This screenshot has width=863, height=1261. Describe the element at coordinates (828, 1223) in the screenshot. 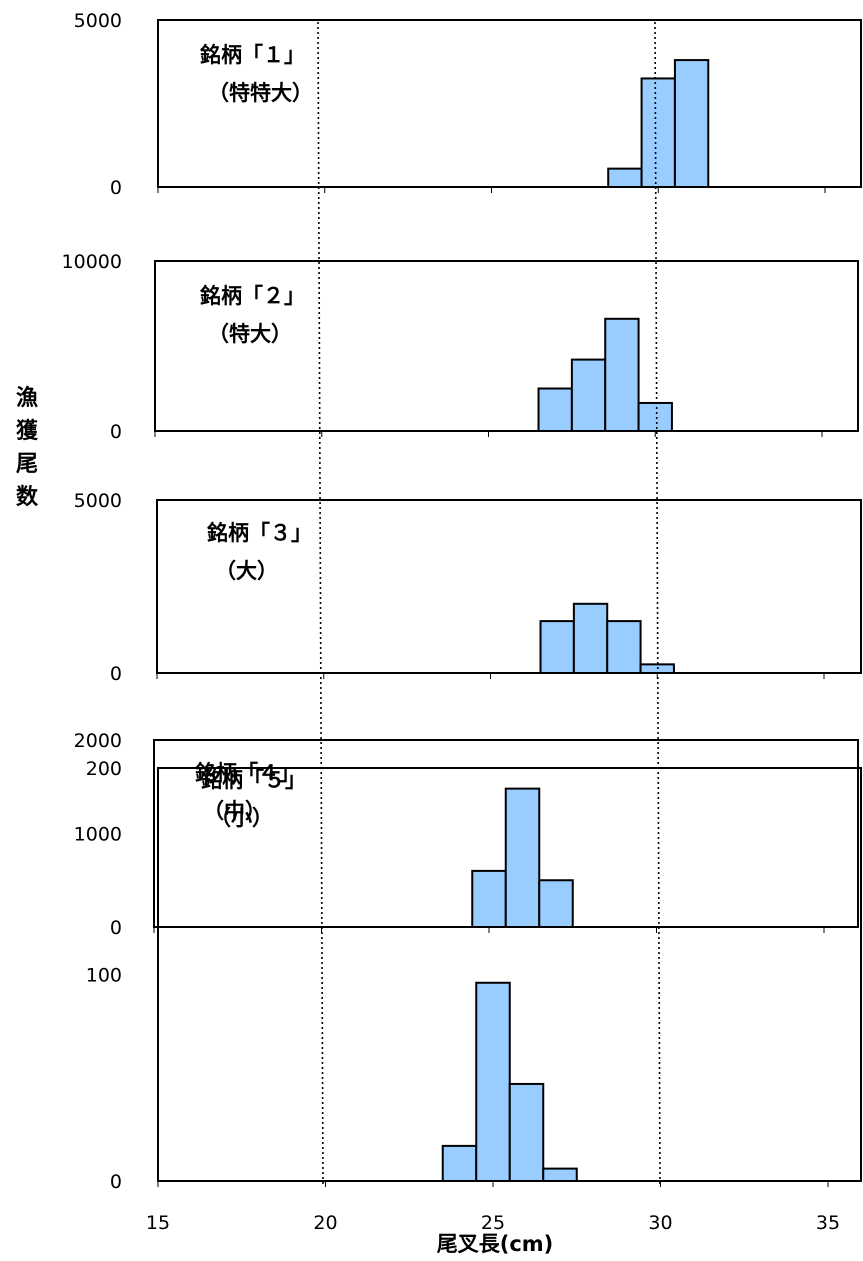

I see `x-tick-label: 35` at that location.